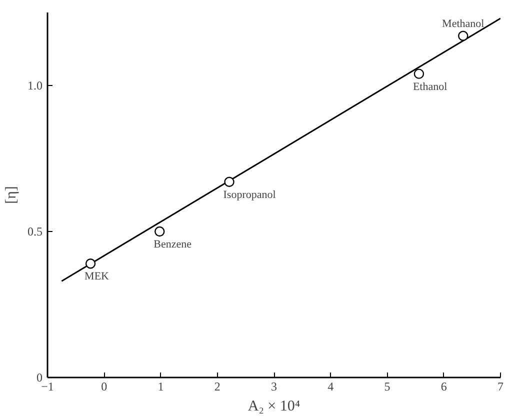 The image size is (520, 417). I want to click on x-tick-label: 3, so click(274, 387).